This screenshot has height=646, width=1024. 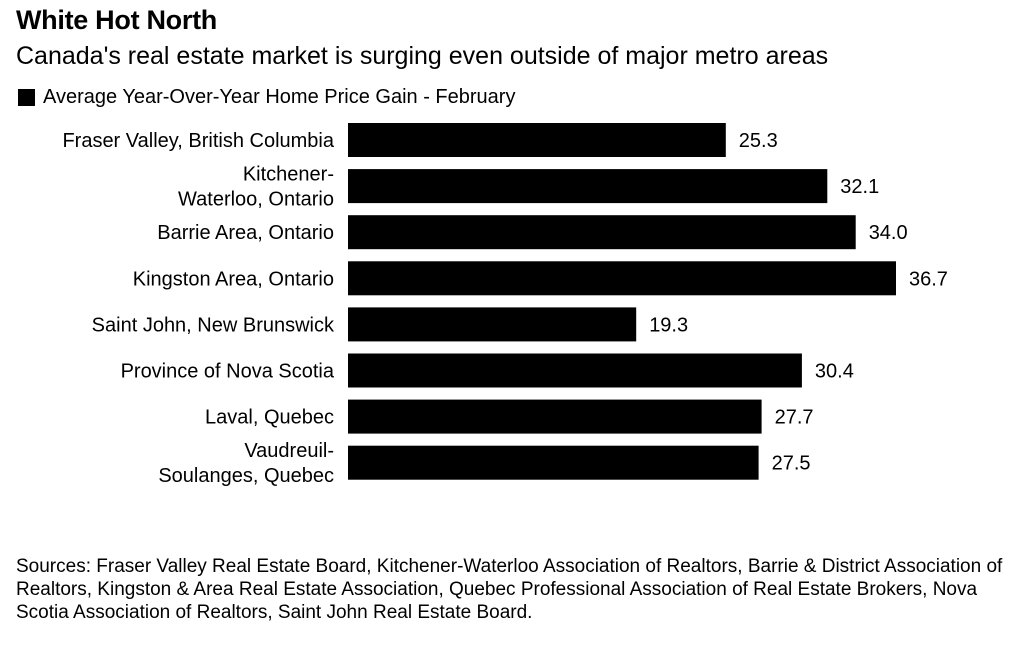 I want to click on data-label: 19.3, so click(x=668, y=325).